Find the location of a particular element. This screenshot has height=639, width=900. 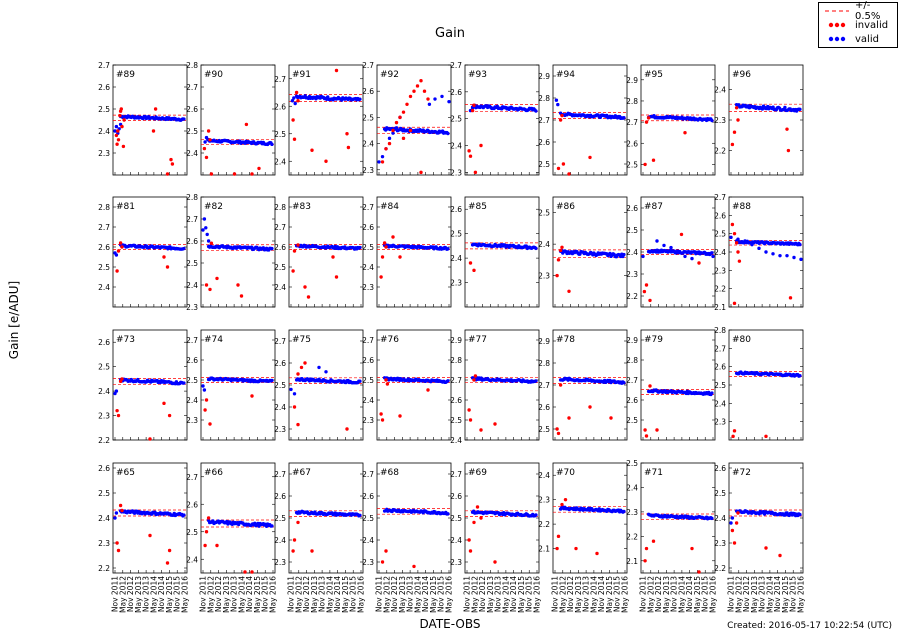

red-dots-icon is located at coordinates (837, 25).